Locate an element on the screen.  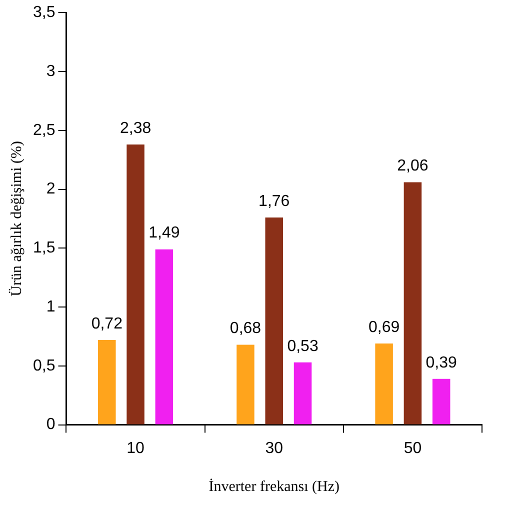
y-tick-label: 1,5 is located at coordinates (44, 248).